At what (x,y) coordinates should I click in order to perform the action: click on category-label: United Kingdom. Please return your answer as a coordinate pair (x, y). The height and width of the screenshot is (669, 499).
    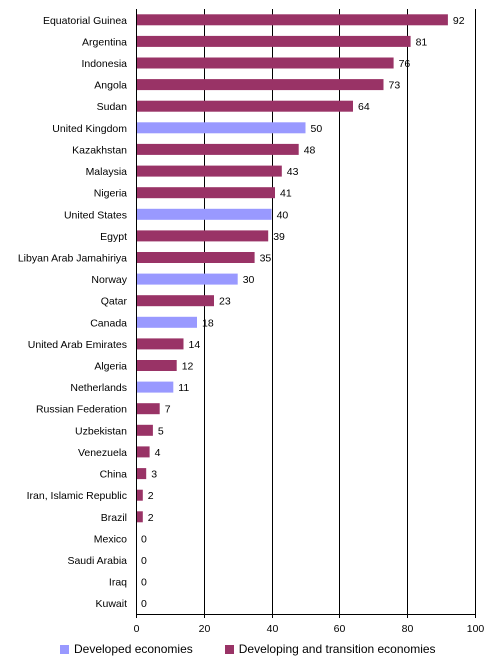
    Looking at the image, I should click on (89, 129).